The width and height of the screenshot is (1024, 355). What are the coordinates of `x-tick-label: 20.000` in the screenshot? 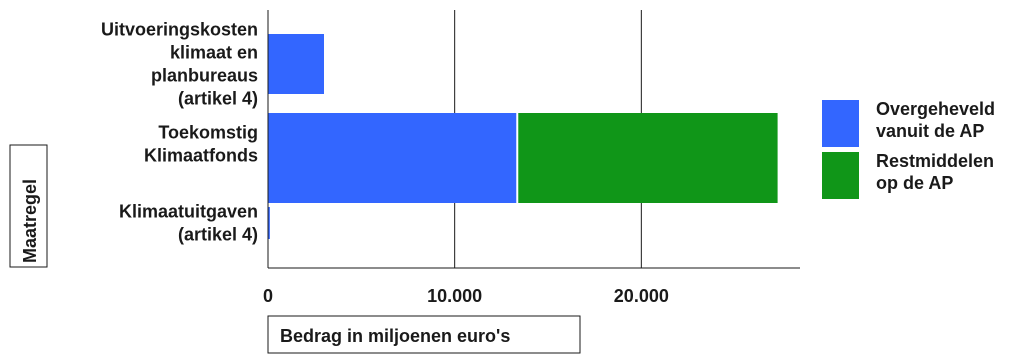 It's located at (641, 296).